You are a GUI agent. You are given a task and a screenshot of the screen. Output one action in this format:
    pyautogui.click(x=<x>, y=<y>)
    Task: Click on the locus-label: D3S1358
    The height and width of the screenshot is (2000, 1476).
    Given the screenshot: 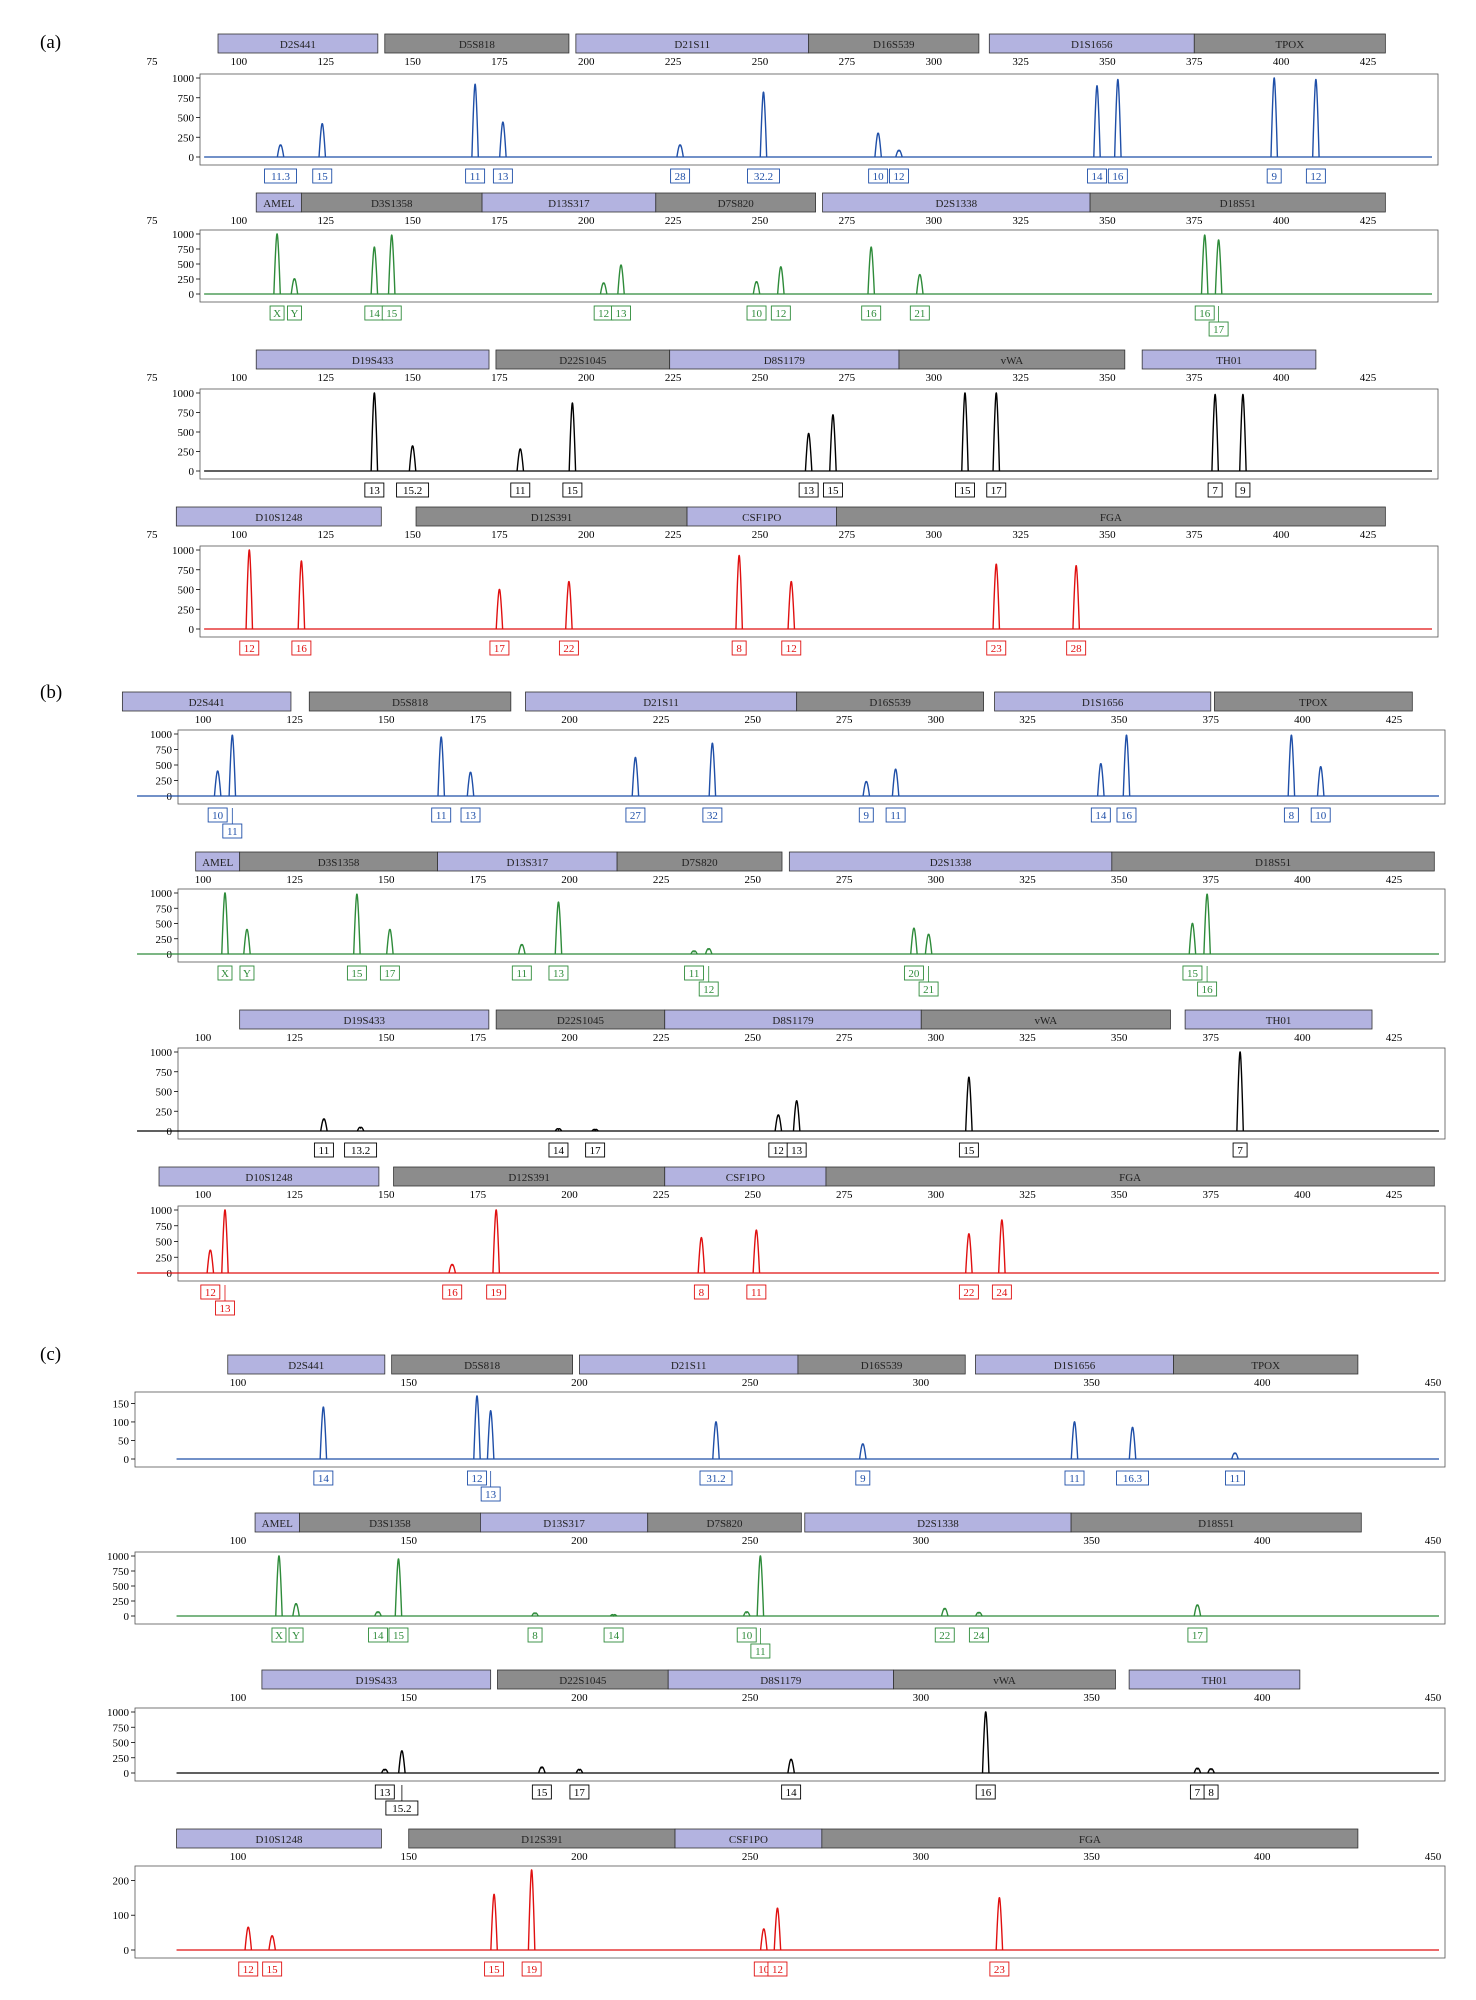 What is the action you would take?
    pyautogui.click(x=390, y=1524)
    